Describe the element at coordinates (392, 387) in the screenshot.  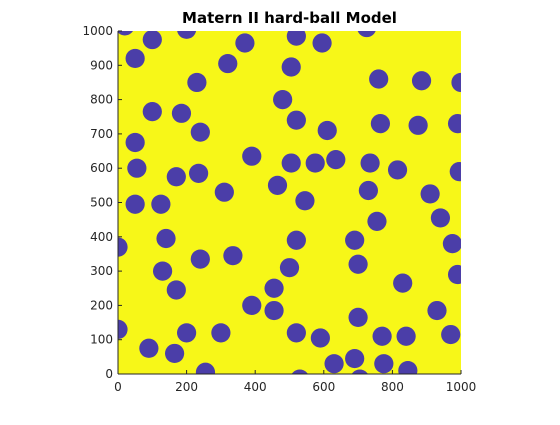
I see `x-tick-label-4: 800` at that location.